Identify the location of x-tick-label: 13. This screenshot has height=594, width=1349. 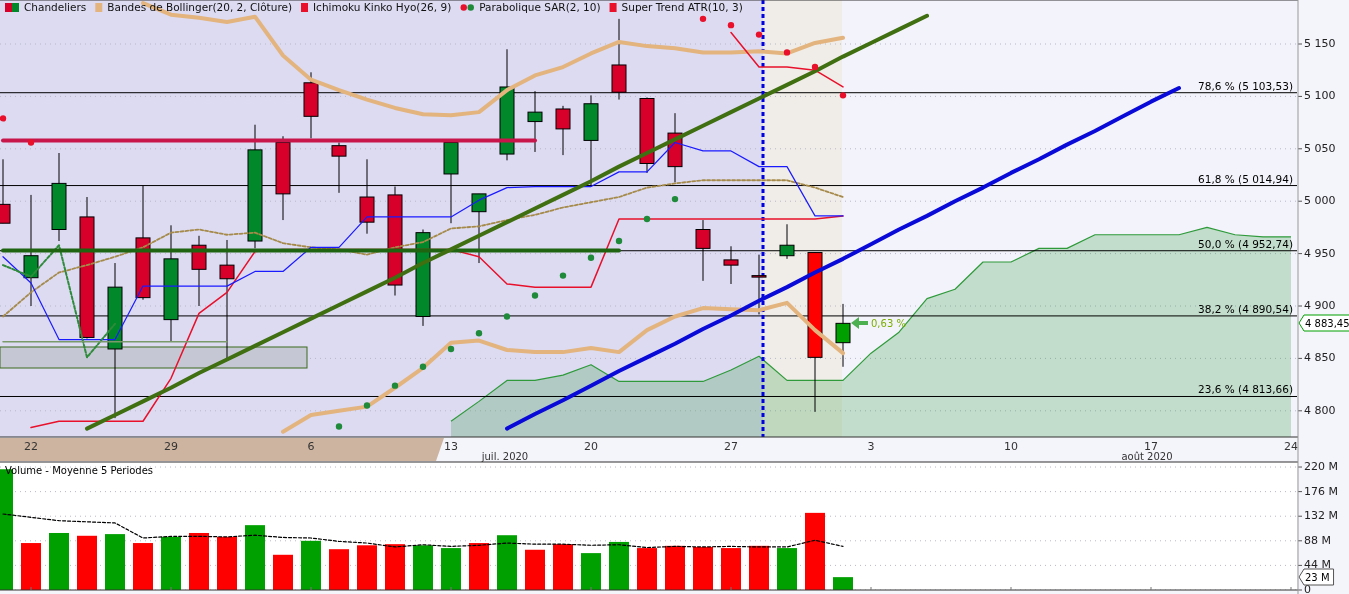
(451, 446).